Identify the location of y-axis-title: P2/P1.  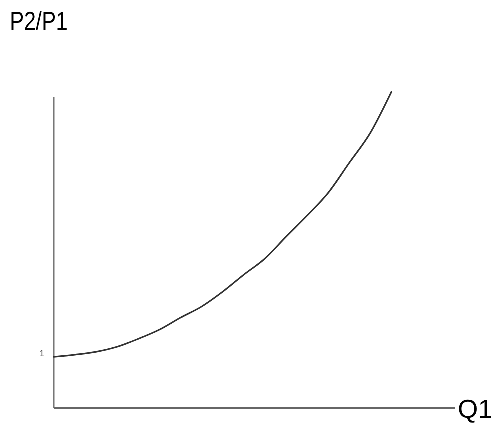
(45, 21).